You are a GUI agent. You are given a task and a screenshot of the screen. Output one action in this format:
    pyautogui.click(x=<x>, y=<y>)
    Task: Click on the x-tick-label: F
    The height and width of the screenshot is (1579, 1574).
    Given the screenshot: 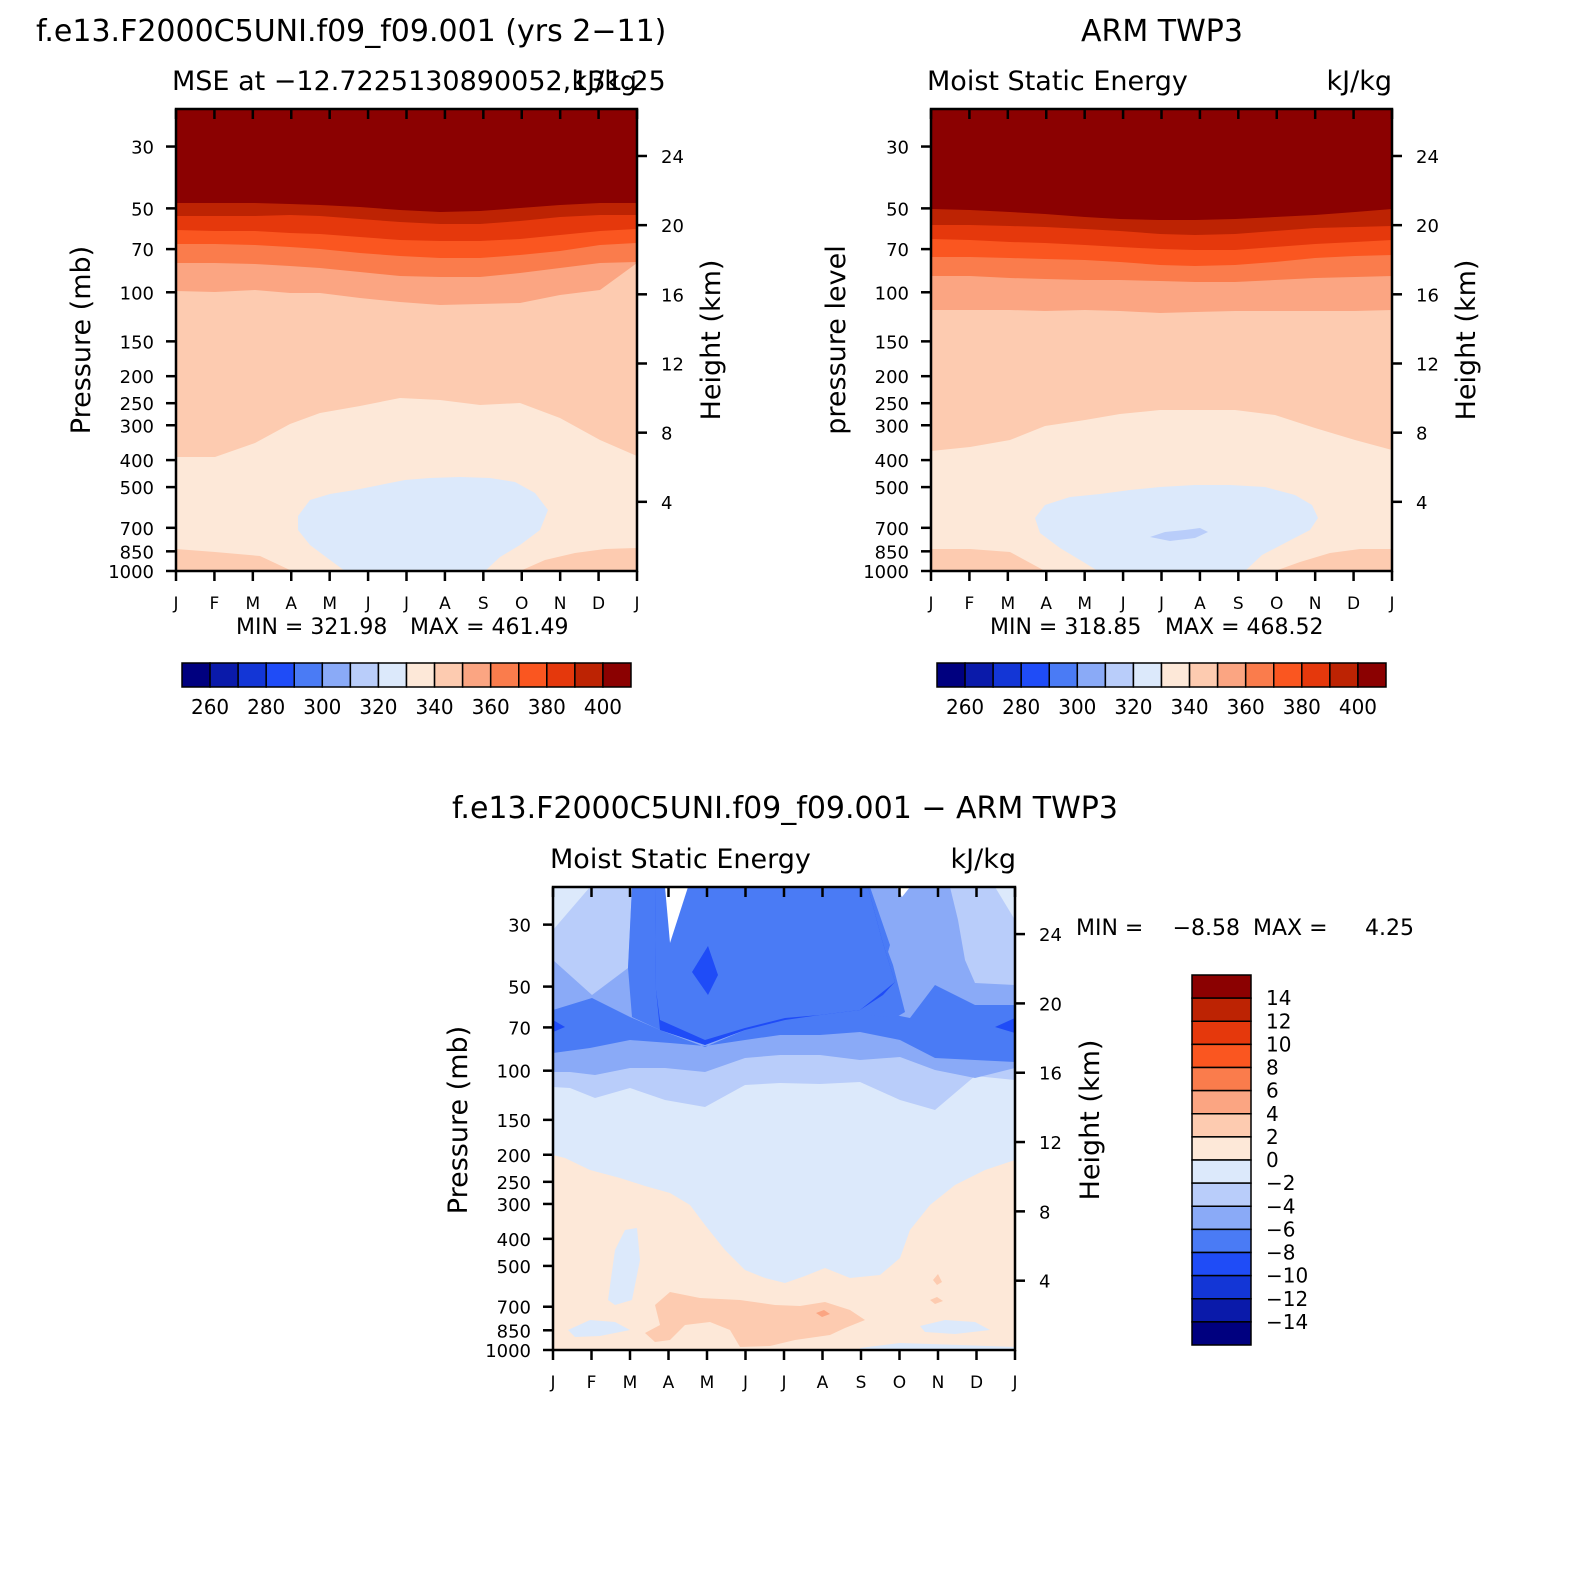 What is the action you would take?
    pyautogui.click(x=970, y=604)
    